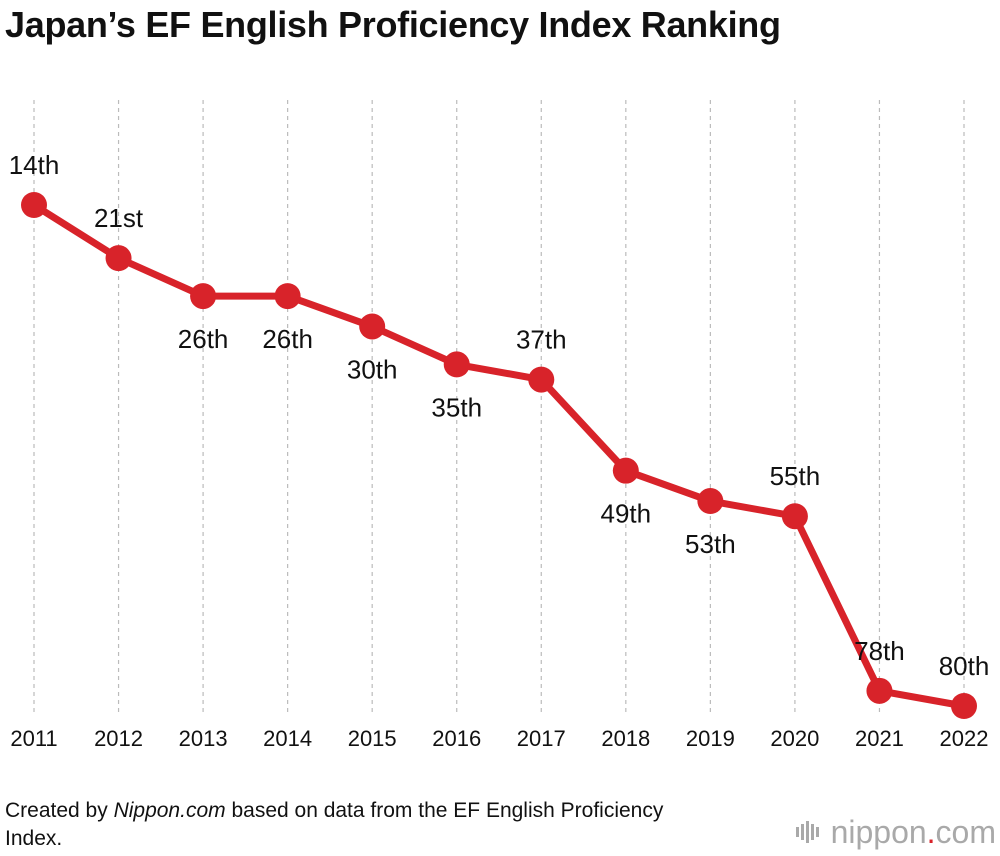 The width and height of the screenshot is (1000, 856). I want to click on data-point-2011, so click(34, 205).